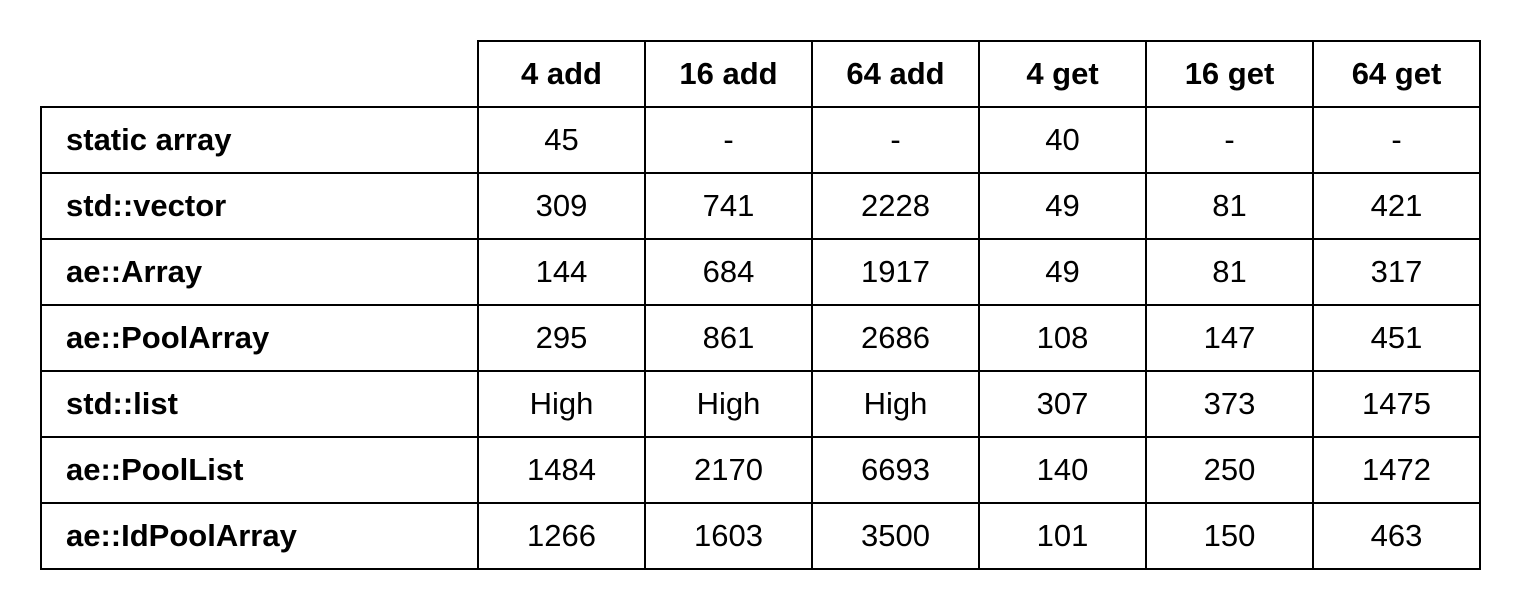  I want to click on column-header: 4 add, so click(561, 74).